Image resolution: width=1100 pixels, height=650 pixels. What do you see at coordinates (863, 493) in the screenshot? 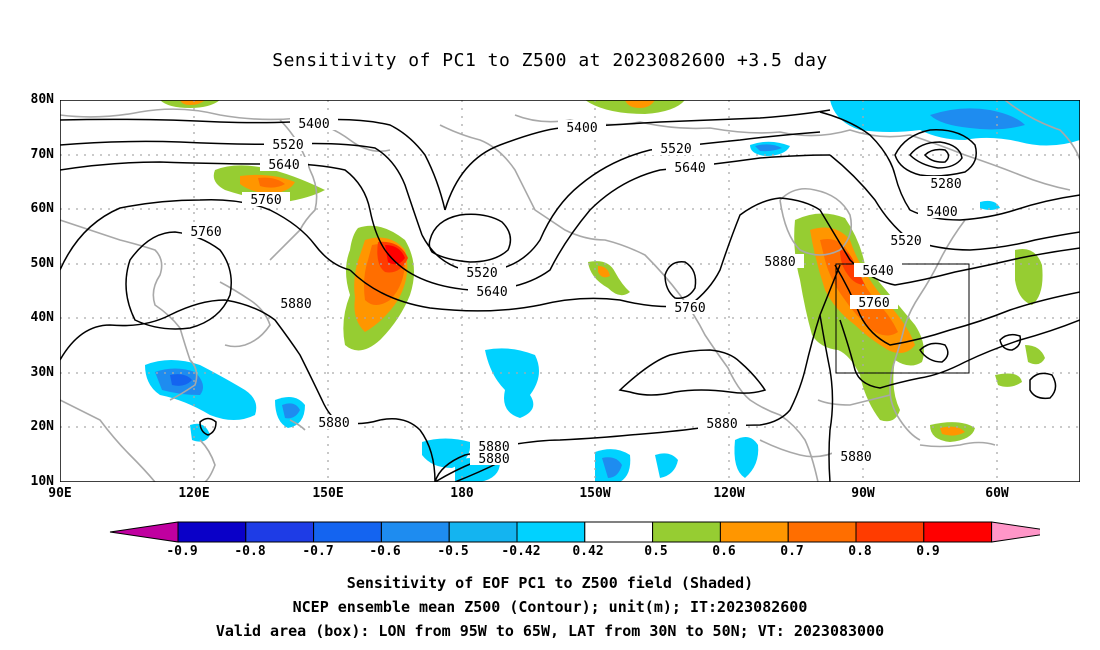
I see `lon-label: 90W` at bounding box center [863, 493].